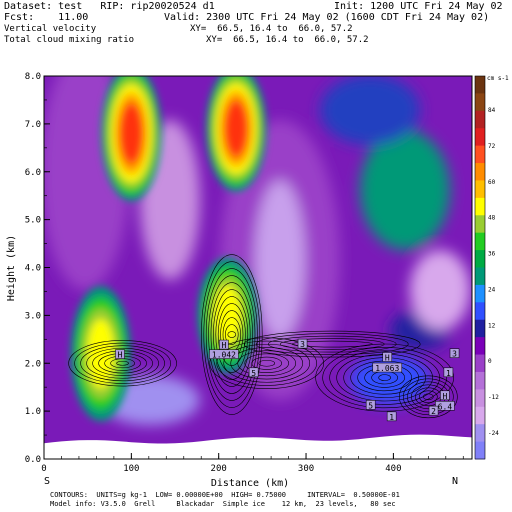 This screenshot has height=512, width=512. I want to click on y-axis: 0.0 1.0 2.0 3.0 4.0 5.0 6.0 7.0 8.0, so click(37, 268).